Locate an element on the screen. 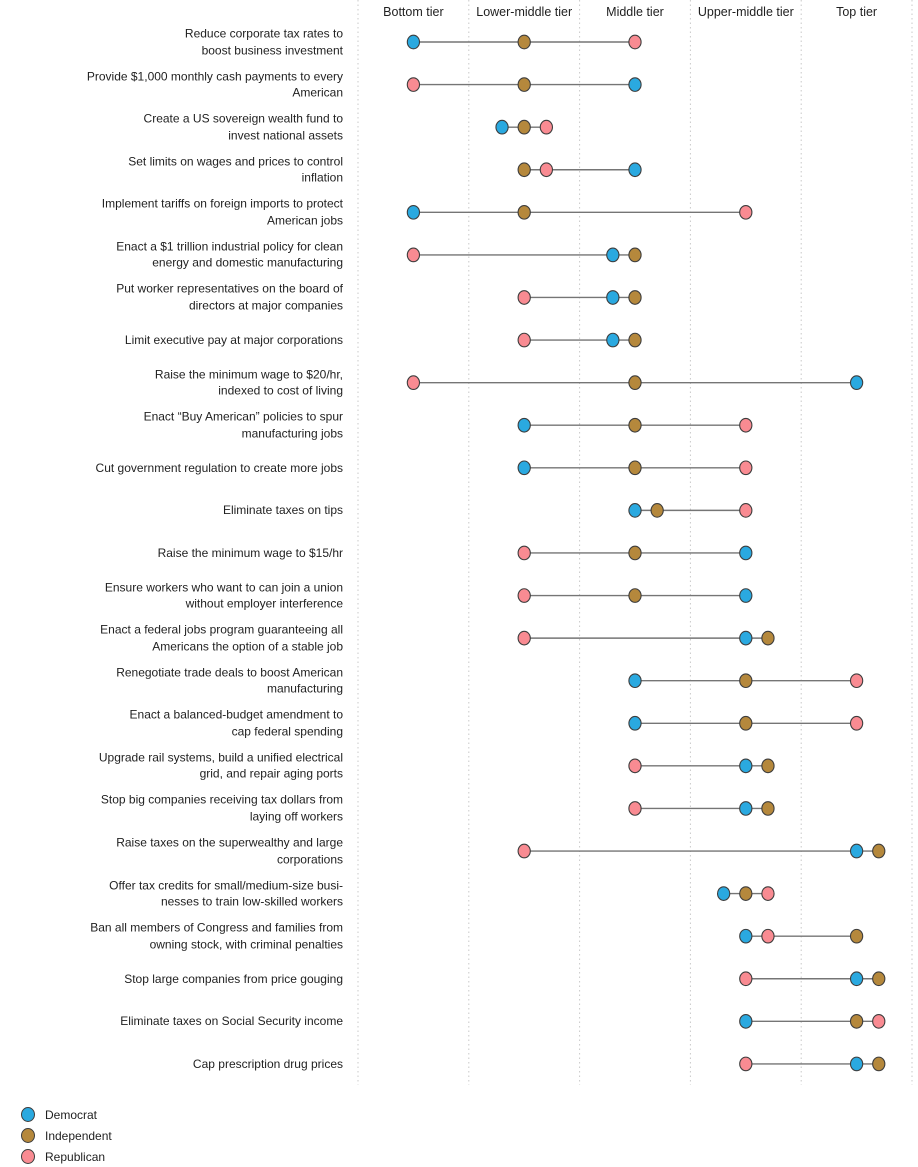  tier-header: Upper-middle tier is located at coordinates (745, 12).